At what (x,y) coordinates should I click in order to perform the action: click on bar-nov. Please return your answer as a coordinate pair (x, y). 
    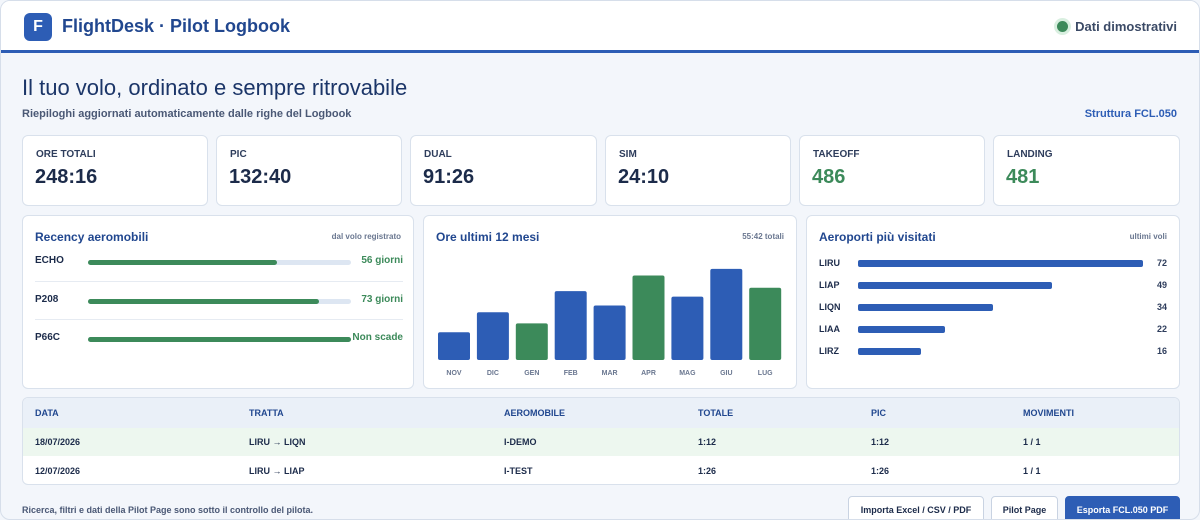
    Looking at the image, I should click on (454, 346).